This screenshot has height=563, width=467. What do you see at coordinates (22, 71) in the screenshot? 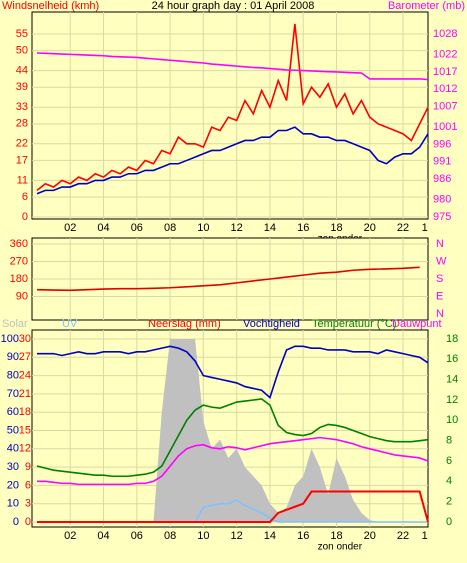
I see `y-tick-label: 44` at bounding box center [22, 71].